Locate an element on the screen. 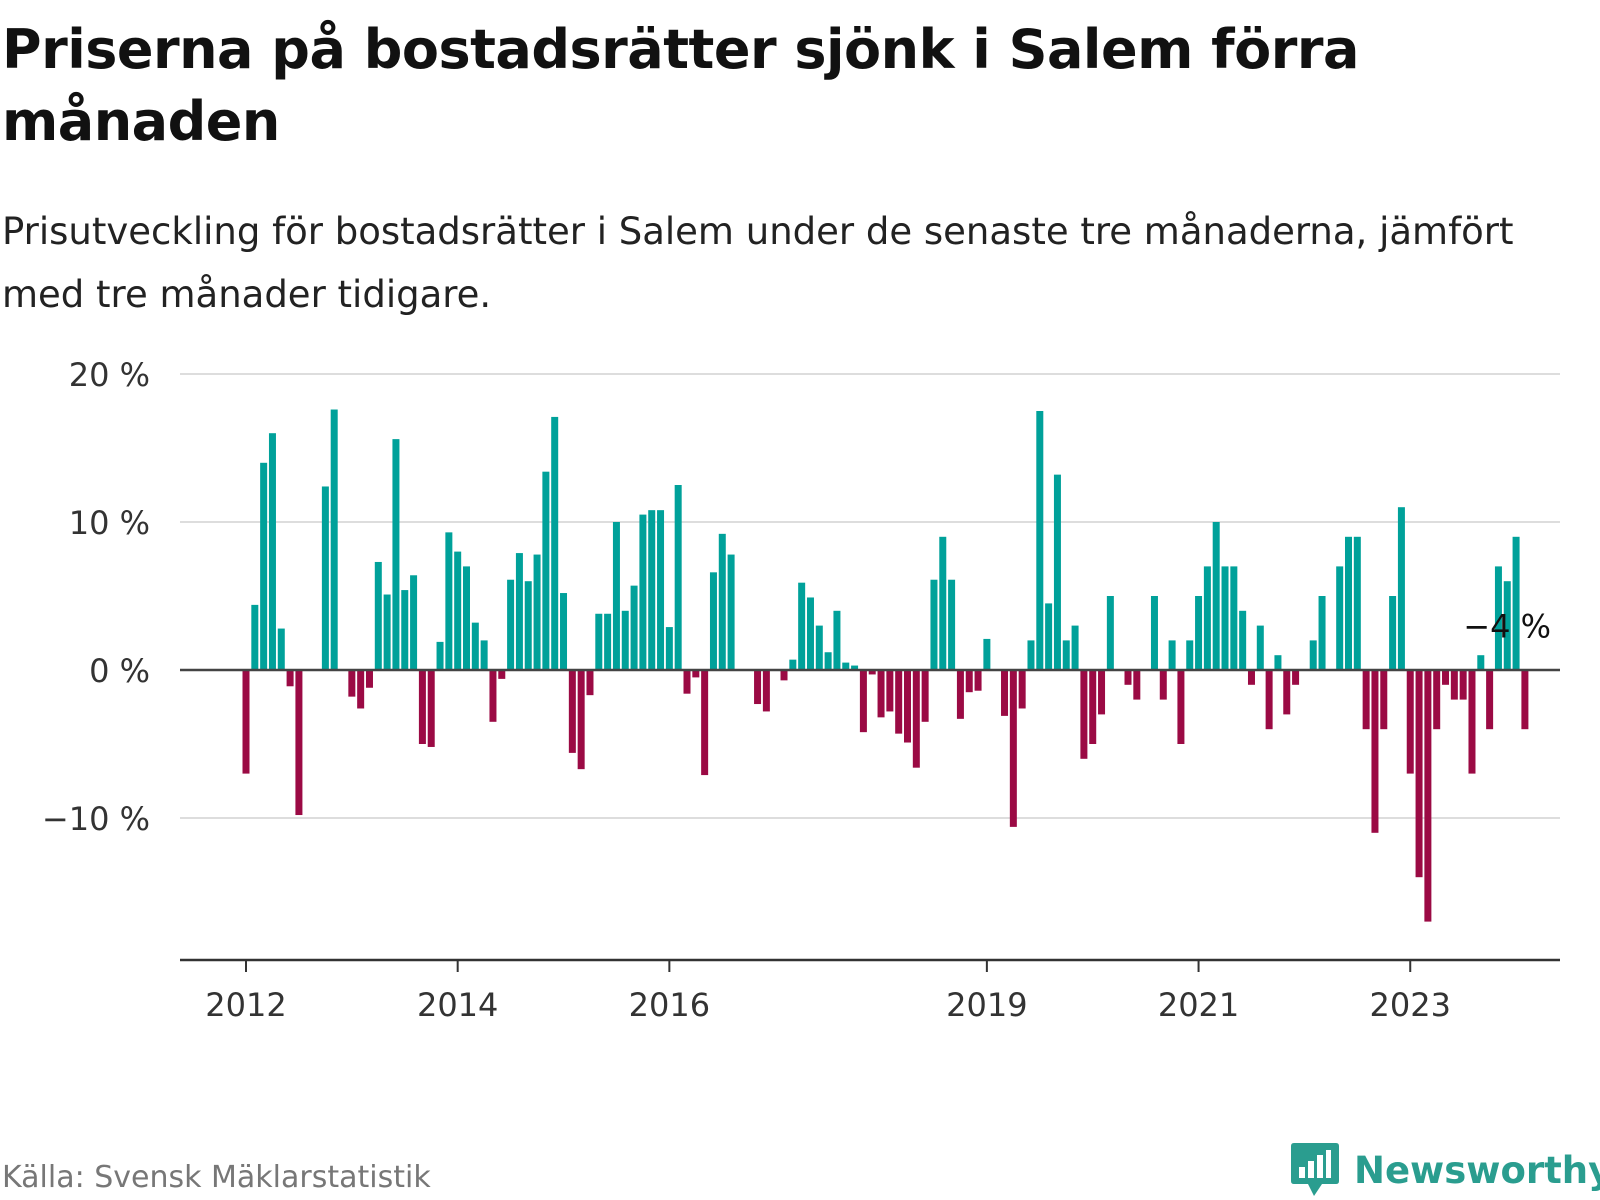 The width and height of the screenshot is (1600, 1200). x-tick-label: 2021 is located at coordinates (1198, 1005).